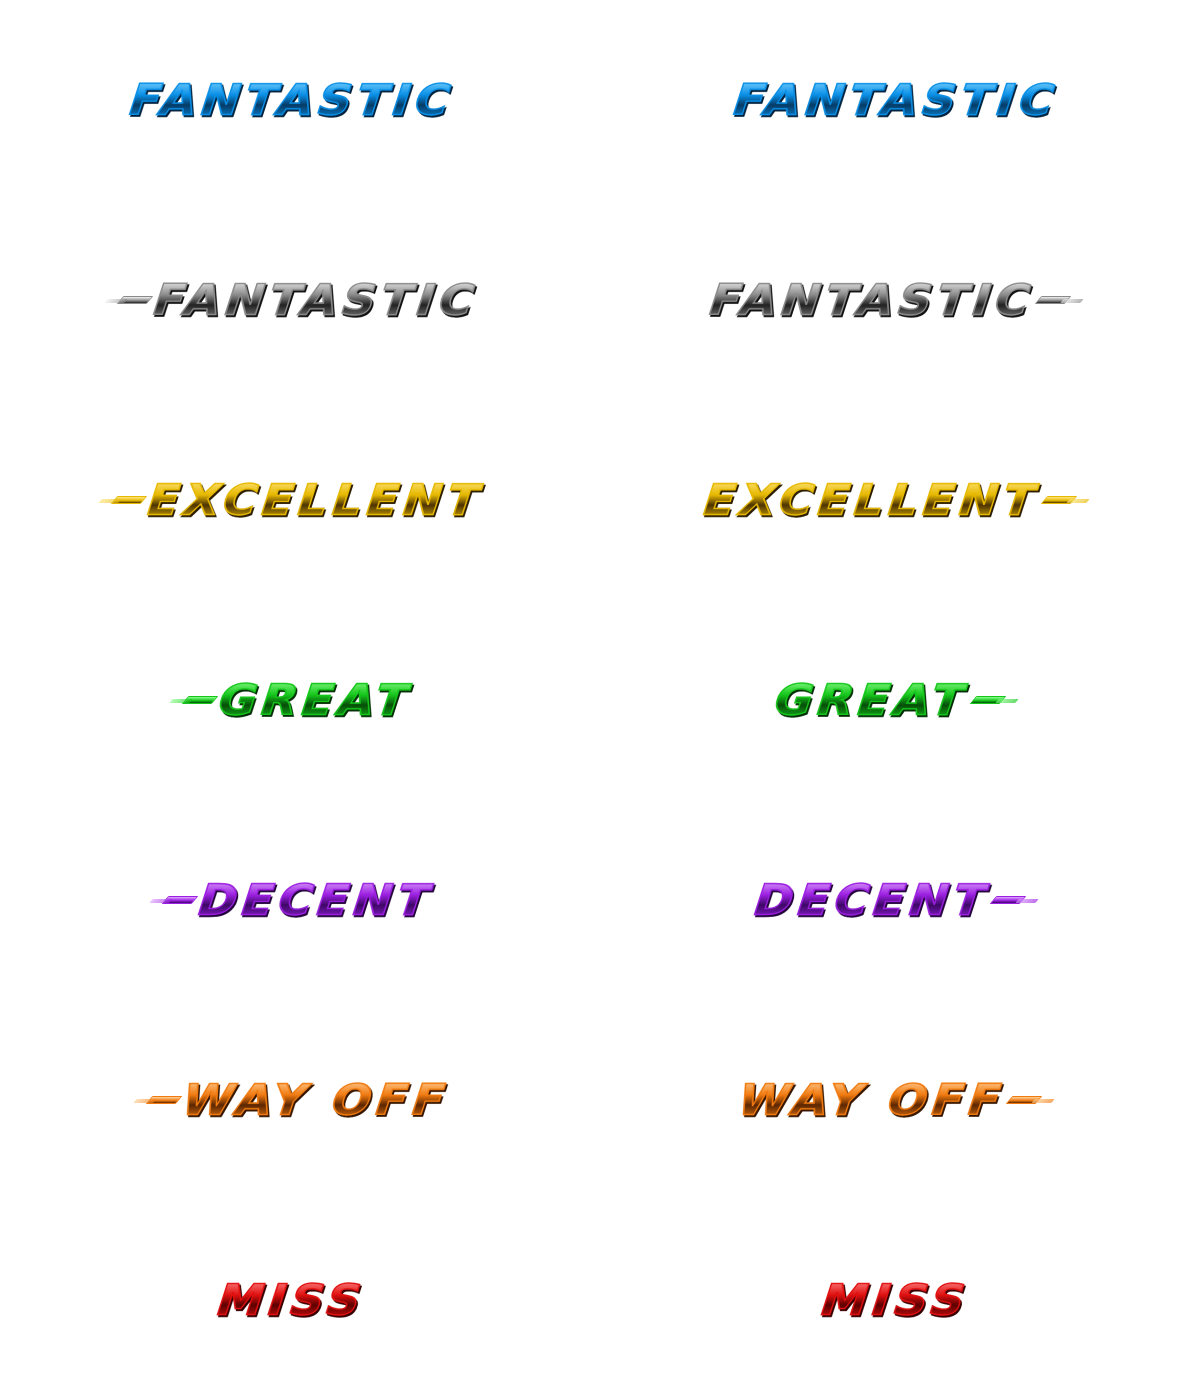  I want to click on cell-fantastic-white-left: FANTASTIC, so click(300, 300).